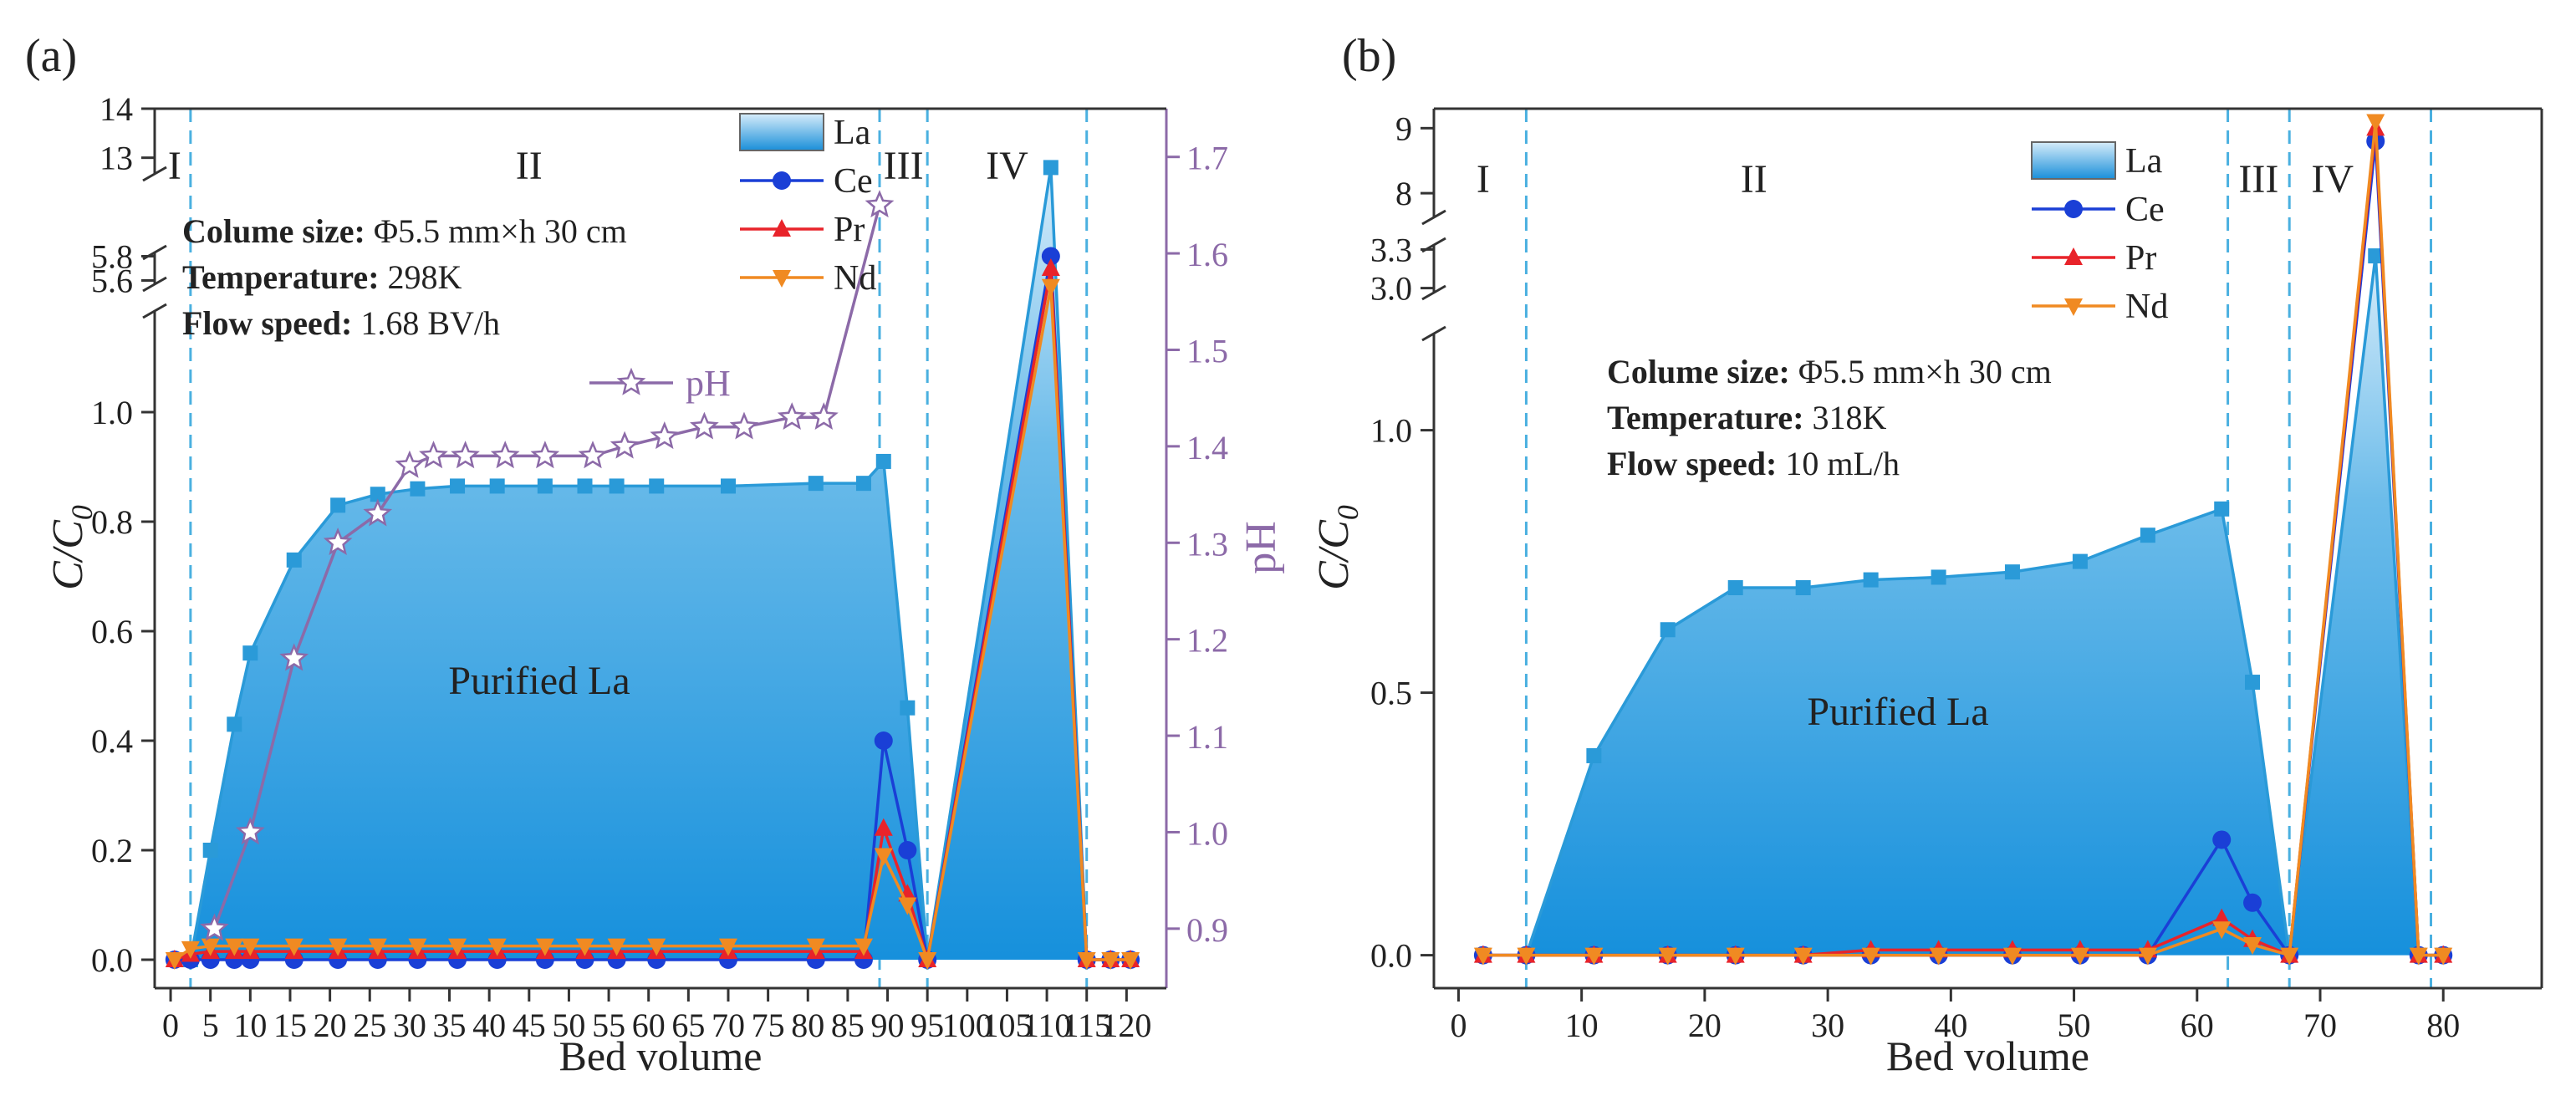 Image resolution: width=2576 pixels, height=1101 pixels. What do you see at coordinates (1582, 1025) in the screenshot?
I see `x-tick-label: 10` at bounding box center [1582, 1025].